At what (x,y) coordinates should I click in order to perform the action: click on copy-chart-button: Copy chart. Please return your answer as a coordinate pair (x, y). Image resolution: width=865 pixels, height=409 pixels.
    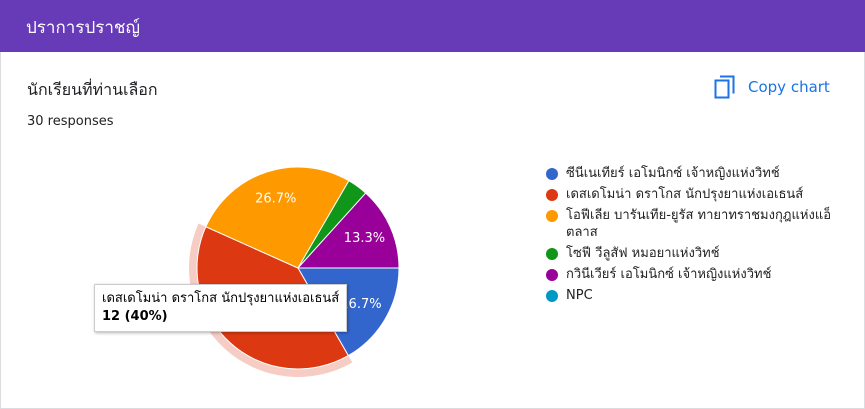
    Looking at the image, I should click on (772, 87).